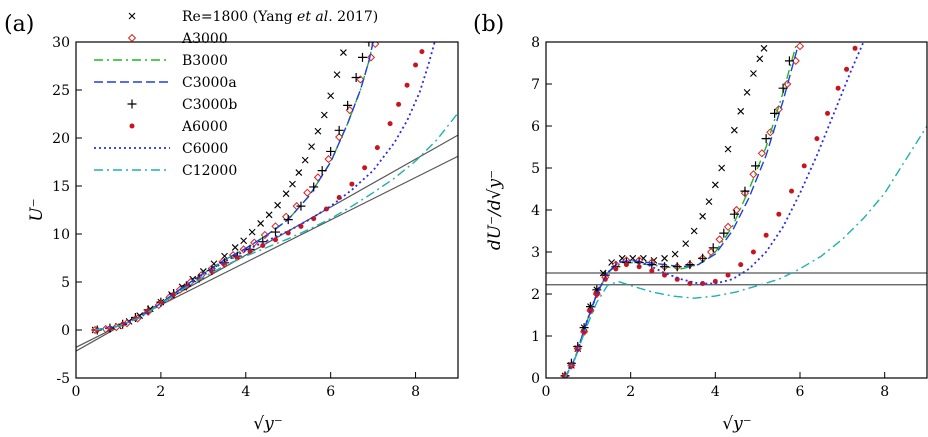 The width and height of the screenshot is (928, 437). What do you see at coordinates (209, 83) in the screenshot?
I see `legend-label-c3000a: C3000a` at bounding box center [209, 83].